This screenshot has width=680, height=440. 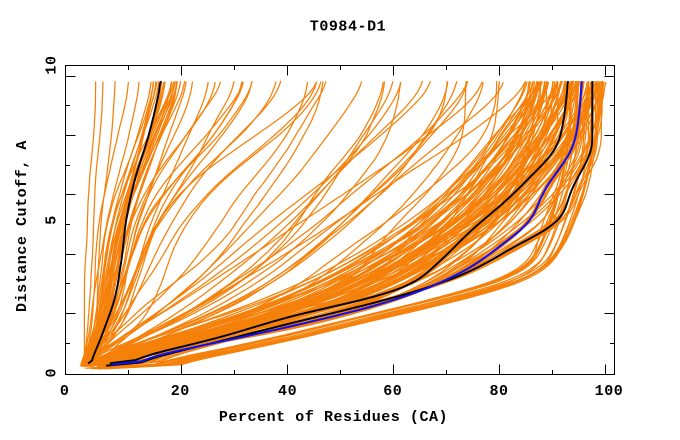 I want to click on svg-text: 10, so click(x=52, y=64).